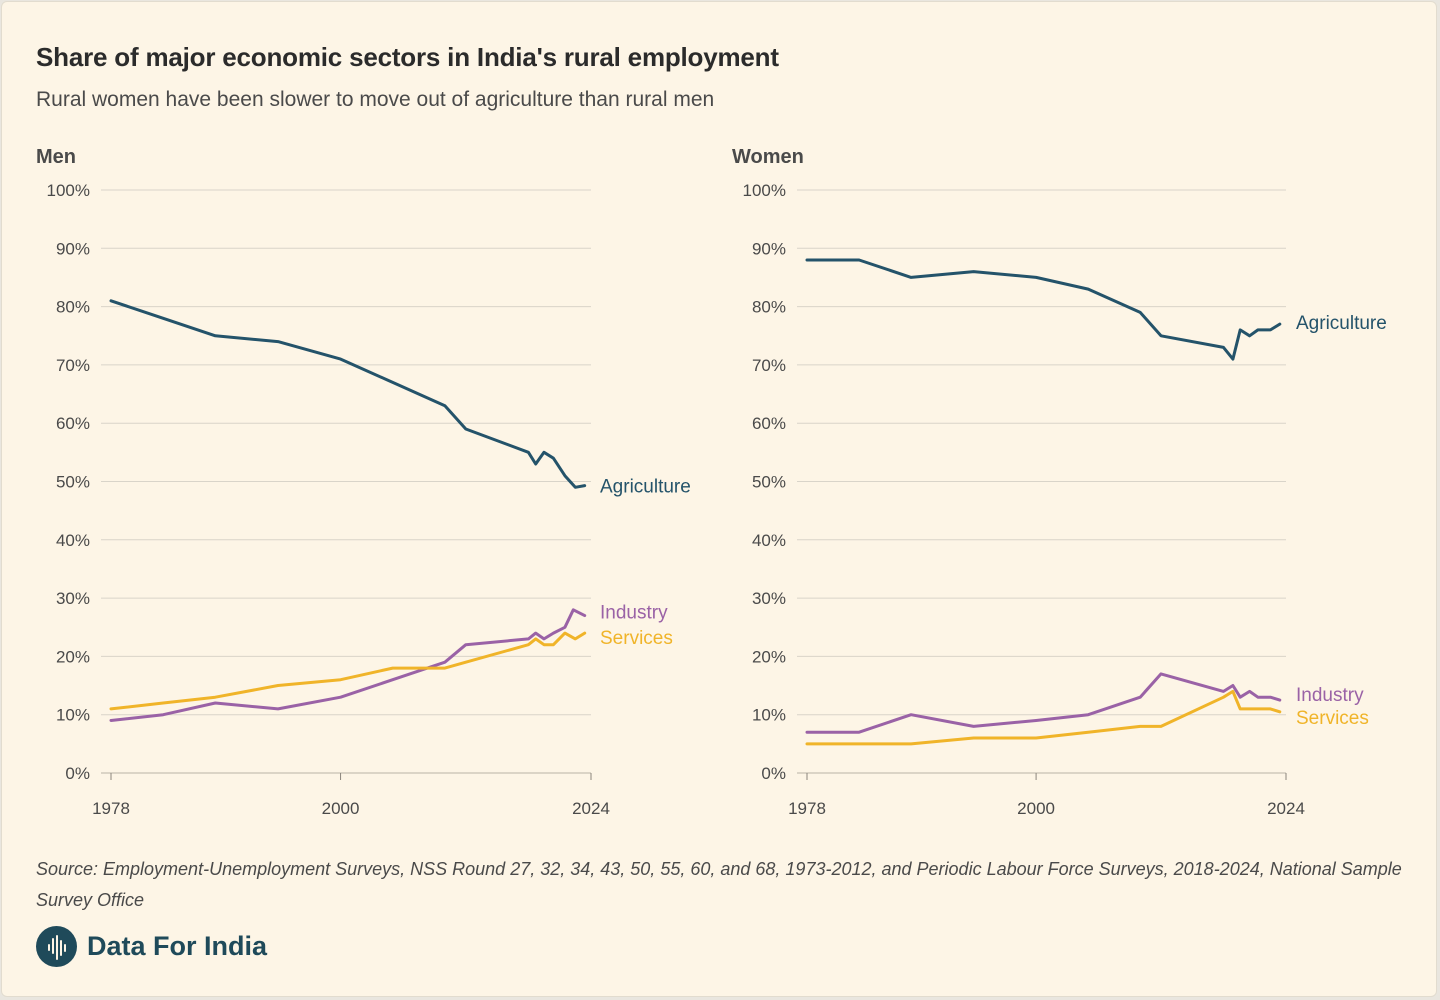 This screenshot has height=1000, width=1440. Describe the element at coordinates (1330, 695) in the screenshot. I see `women-industry-label: Industry` at that location.